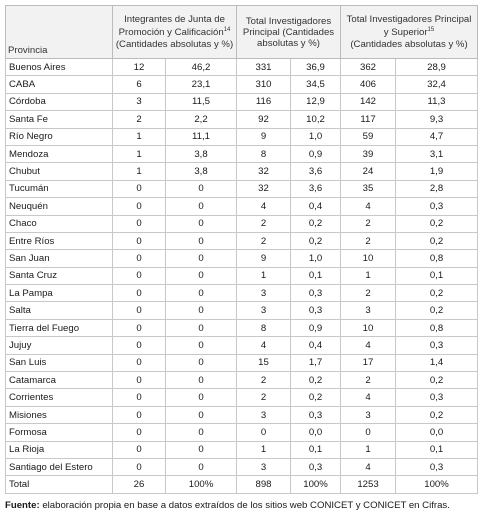 This screenshot has height=521, width=482. Describe the element at coordinates (201, 119) in the screenshot. I see `cell: 2,2` at that location.